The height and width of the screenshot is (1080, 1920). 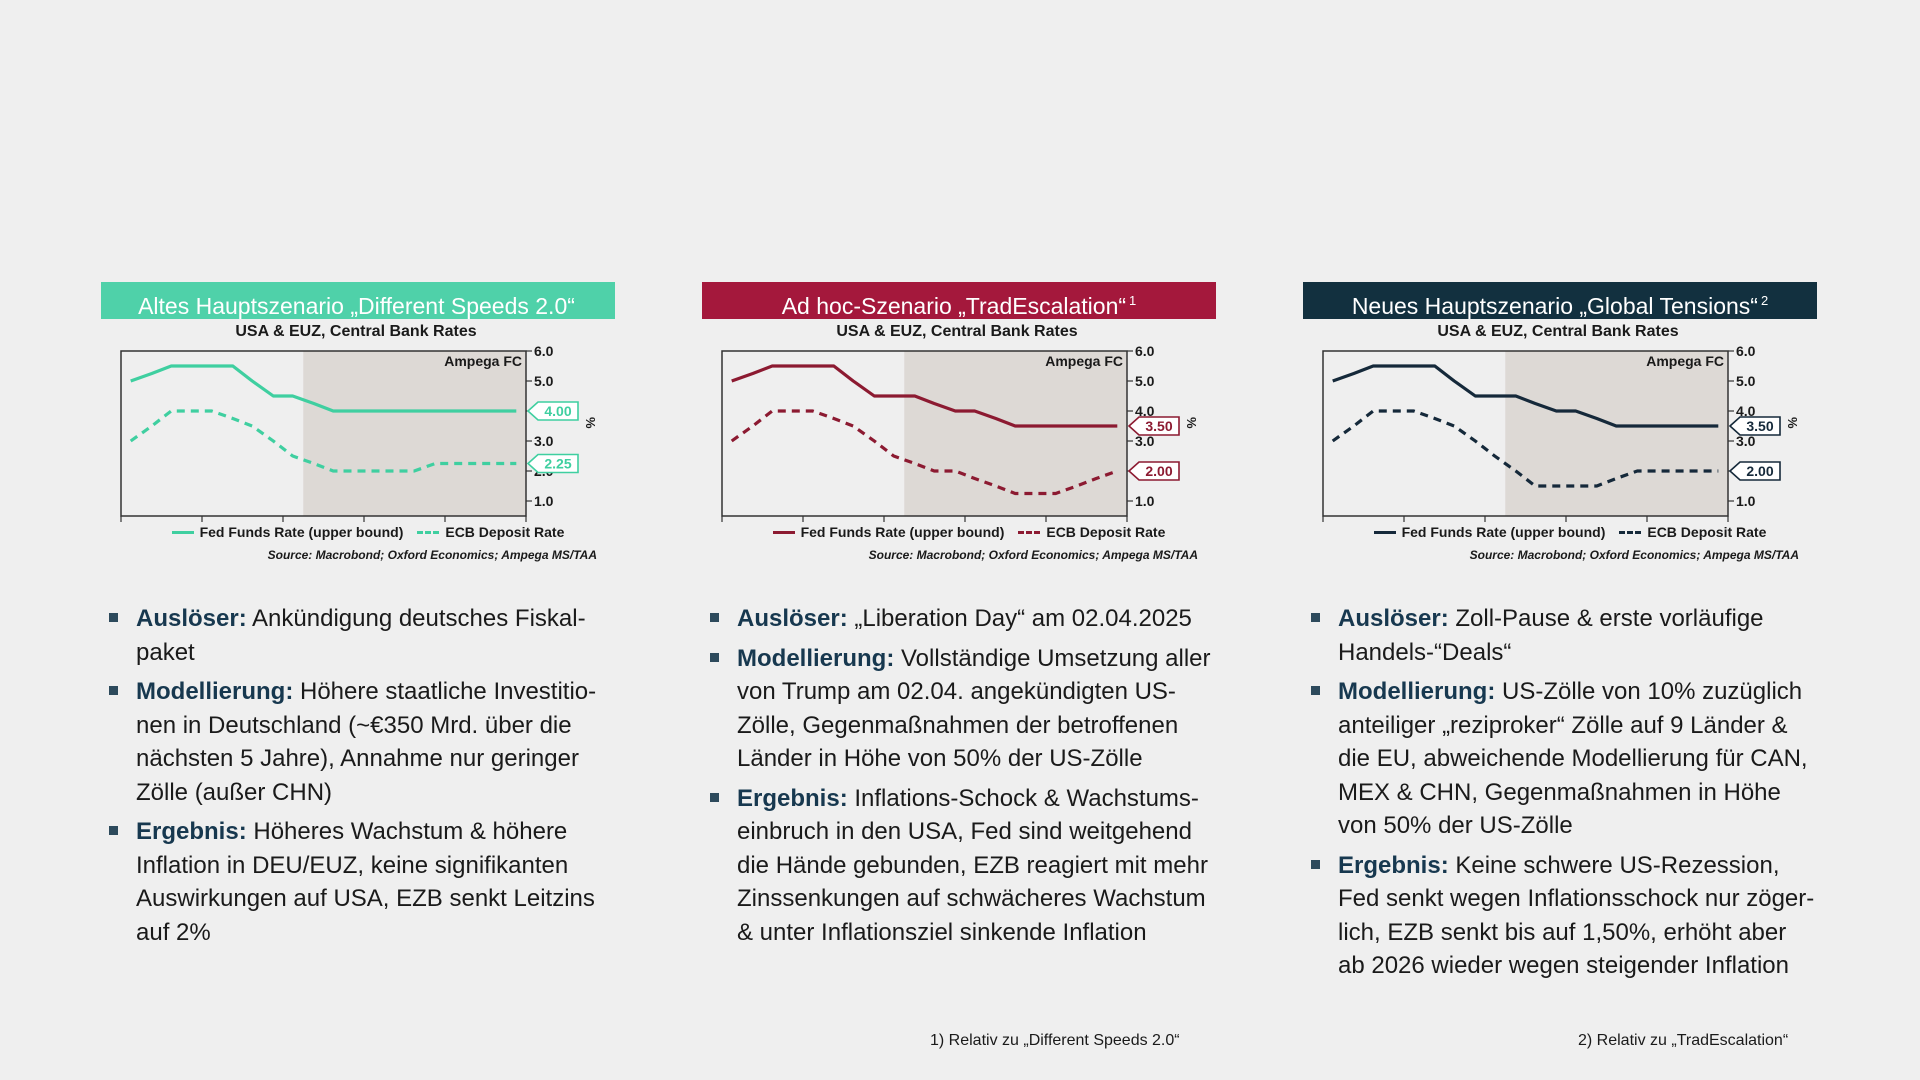 What do you see at coordinates (1055, 1040) in the screenshot?
I see `footnote-1: 1) Relativ zu „Different Speeds 2.0“` at bounding box center [1055, 1040].